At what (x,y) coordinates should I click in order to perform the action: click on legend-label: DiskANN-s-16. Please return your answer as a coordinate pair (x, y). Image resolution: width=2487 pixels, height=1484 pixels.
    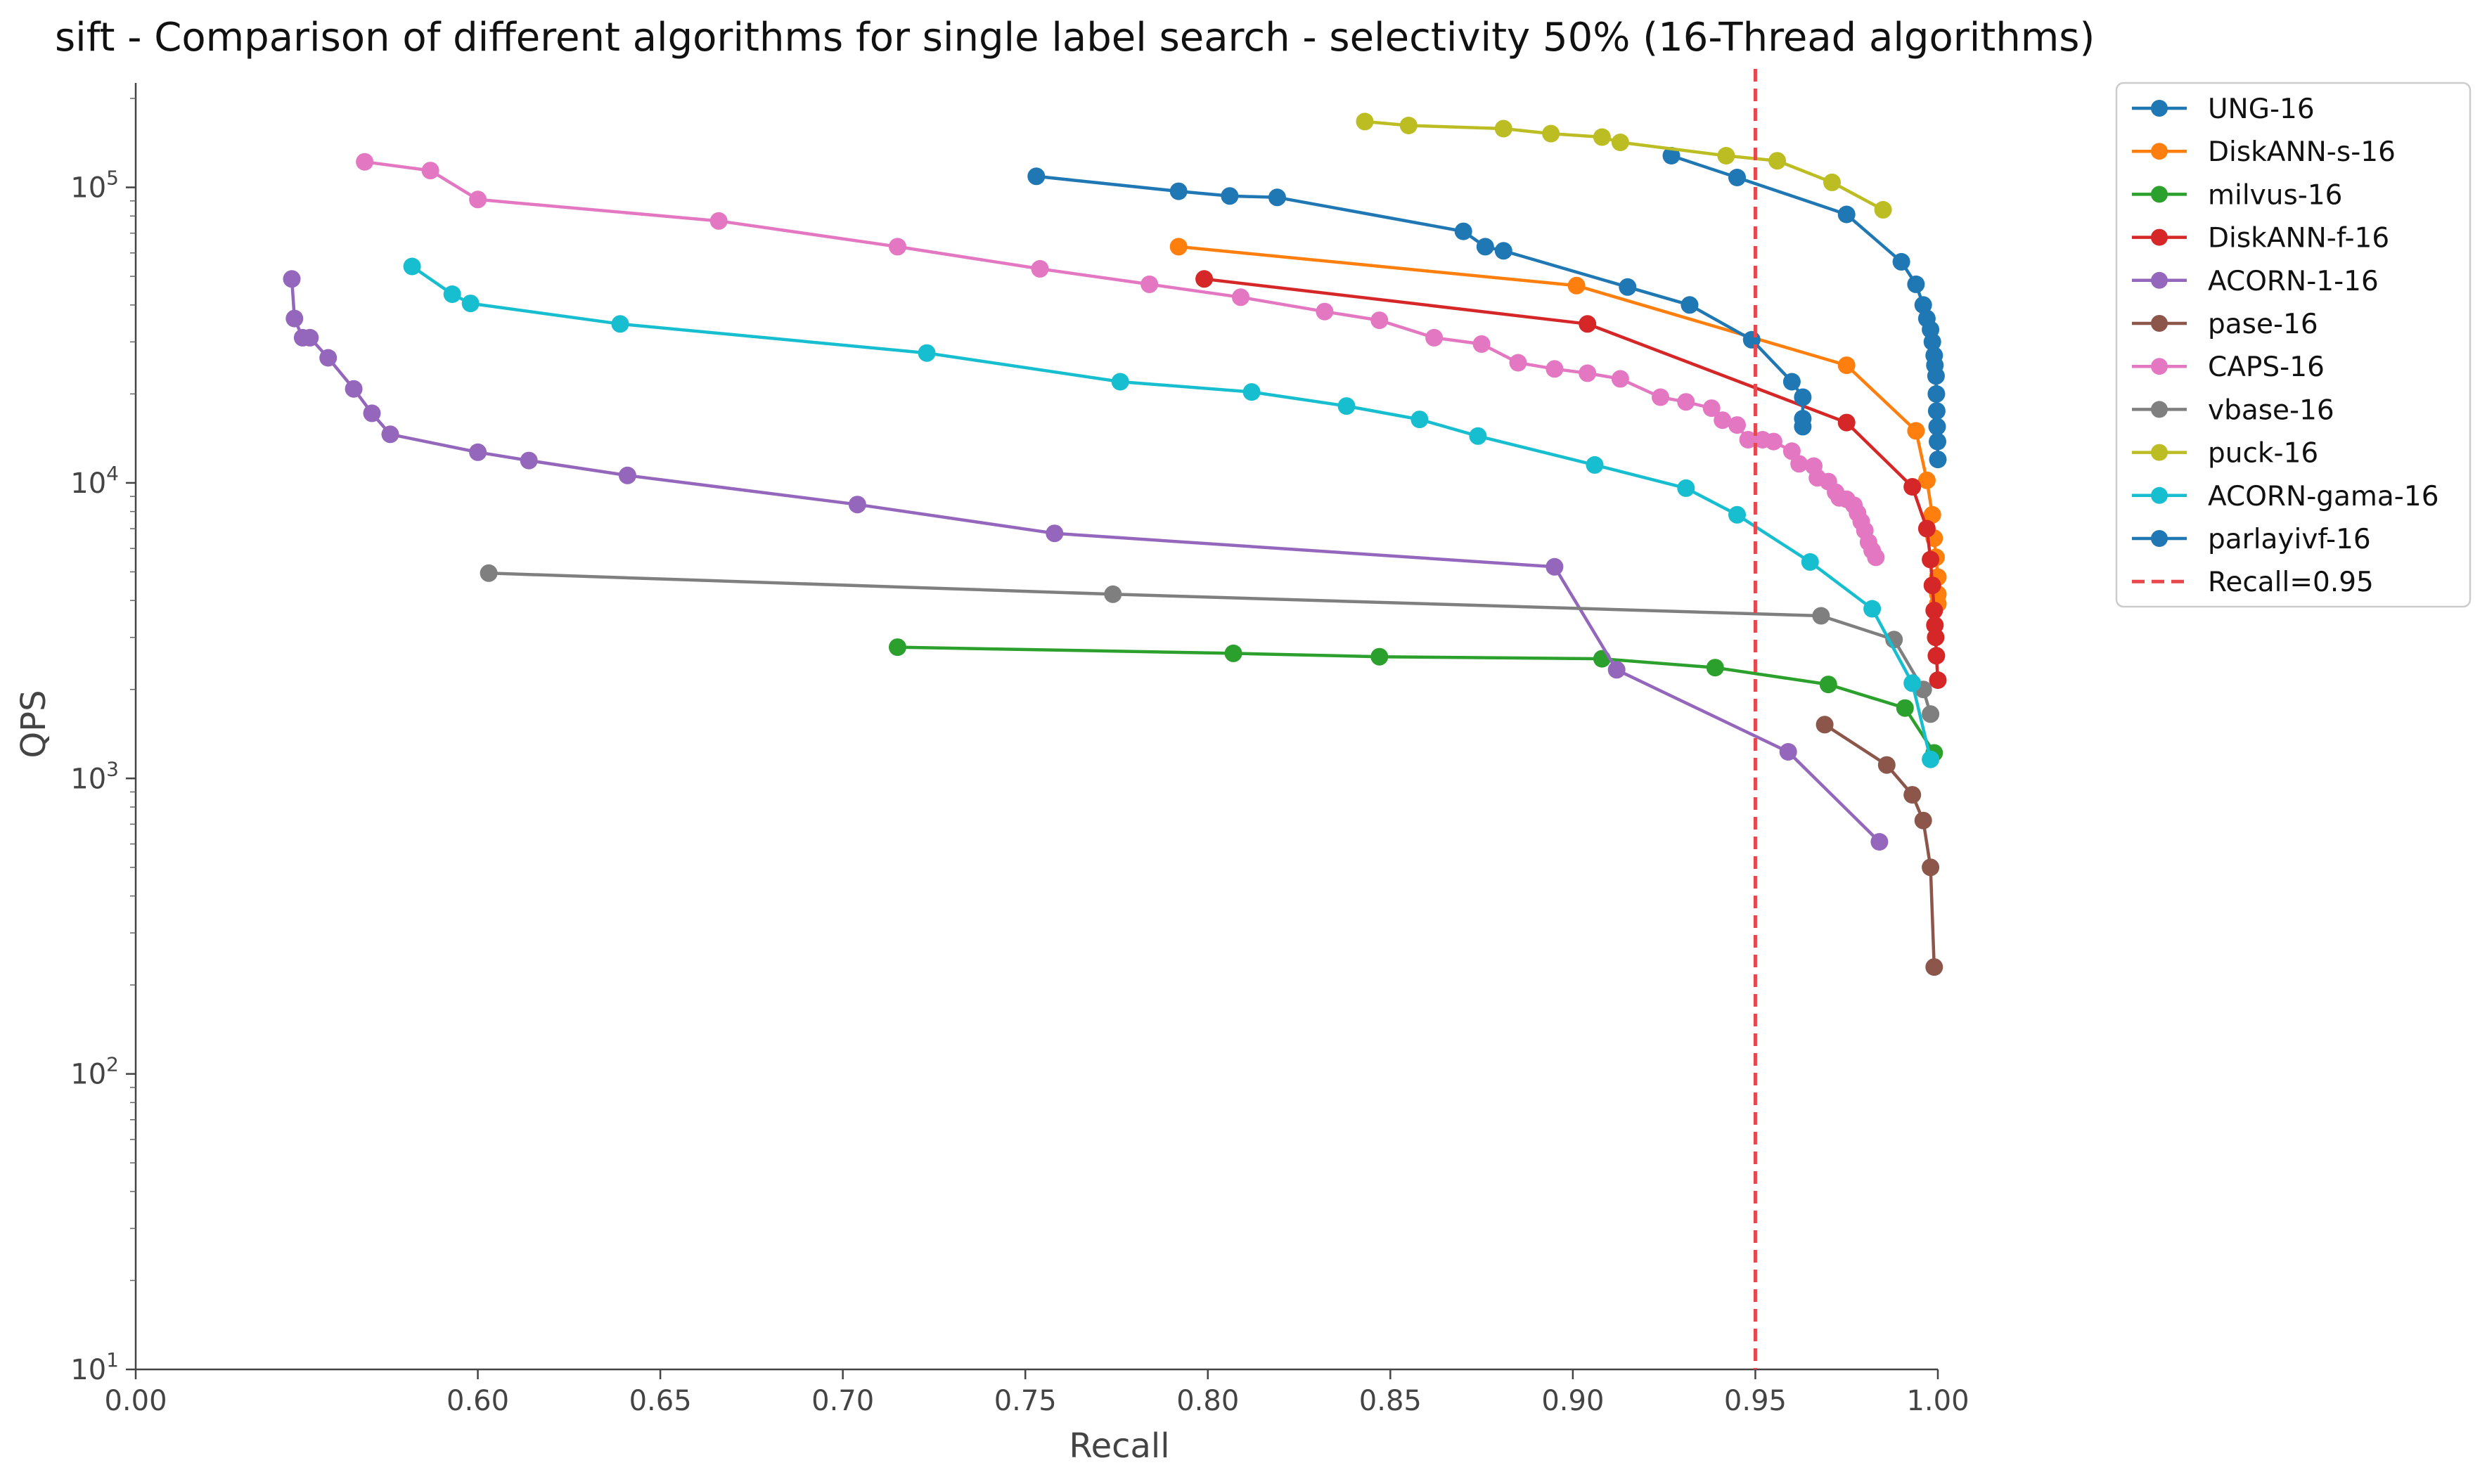
    Looking at the image, I should click on (2302, 152).